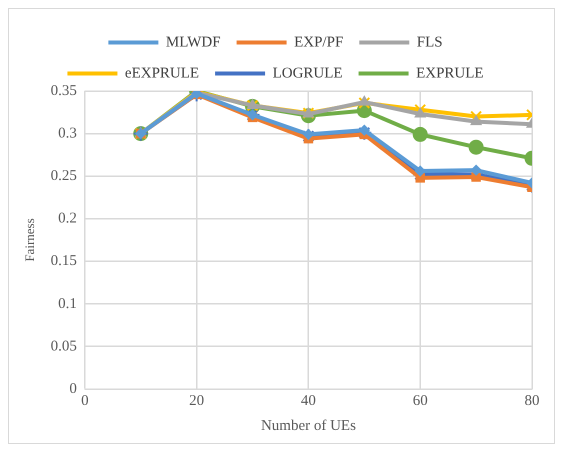 The height and width of the screenshot is (454, 565). What do you see at coordinates (63, 261) in the screenshot?
I see `y-tick-label: 0.15` at bounding box center [63, 261].